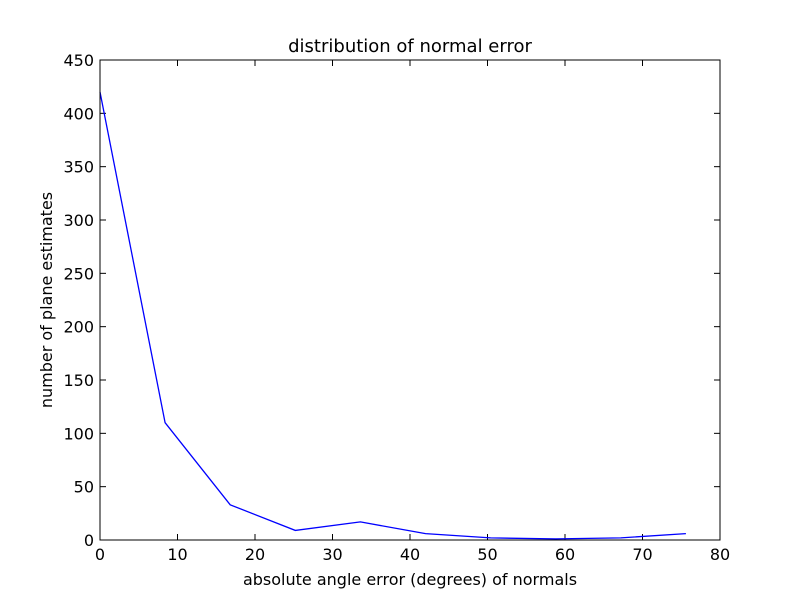 The height and width of the screenshot is (600, 800). I want to click on y-tick-label: 300, so click(78, 220).